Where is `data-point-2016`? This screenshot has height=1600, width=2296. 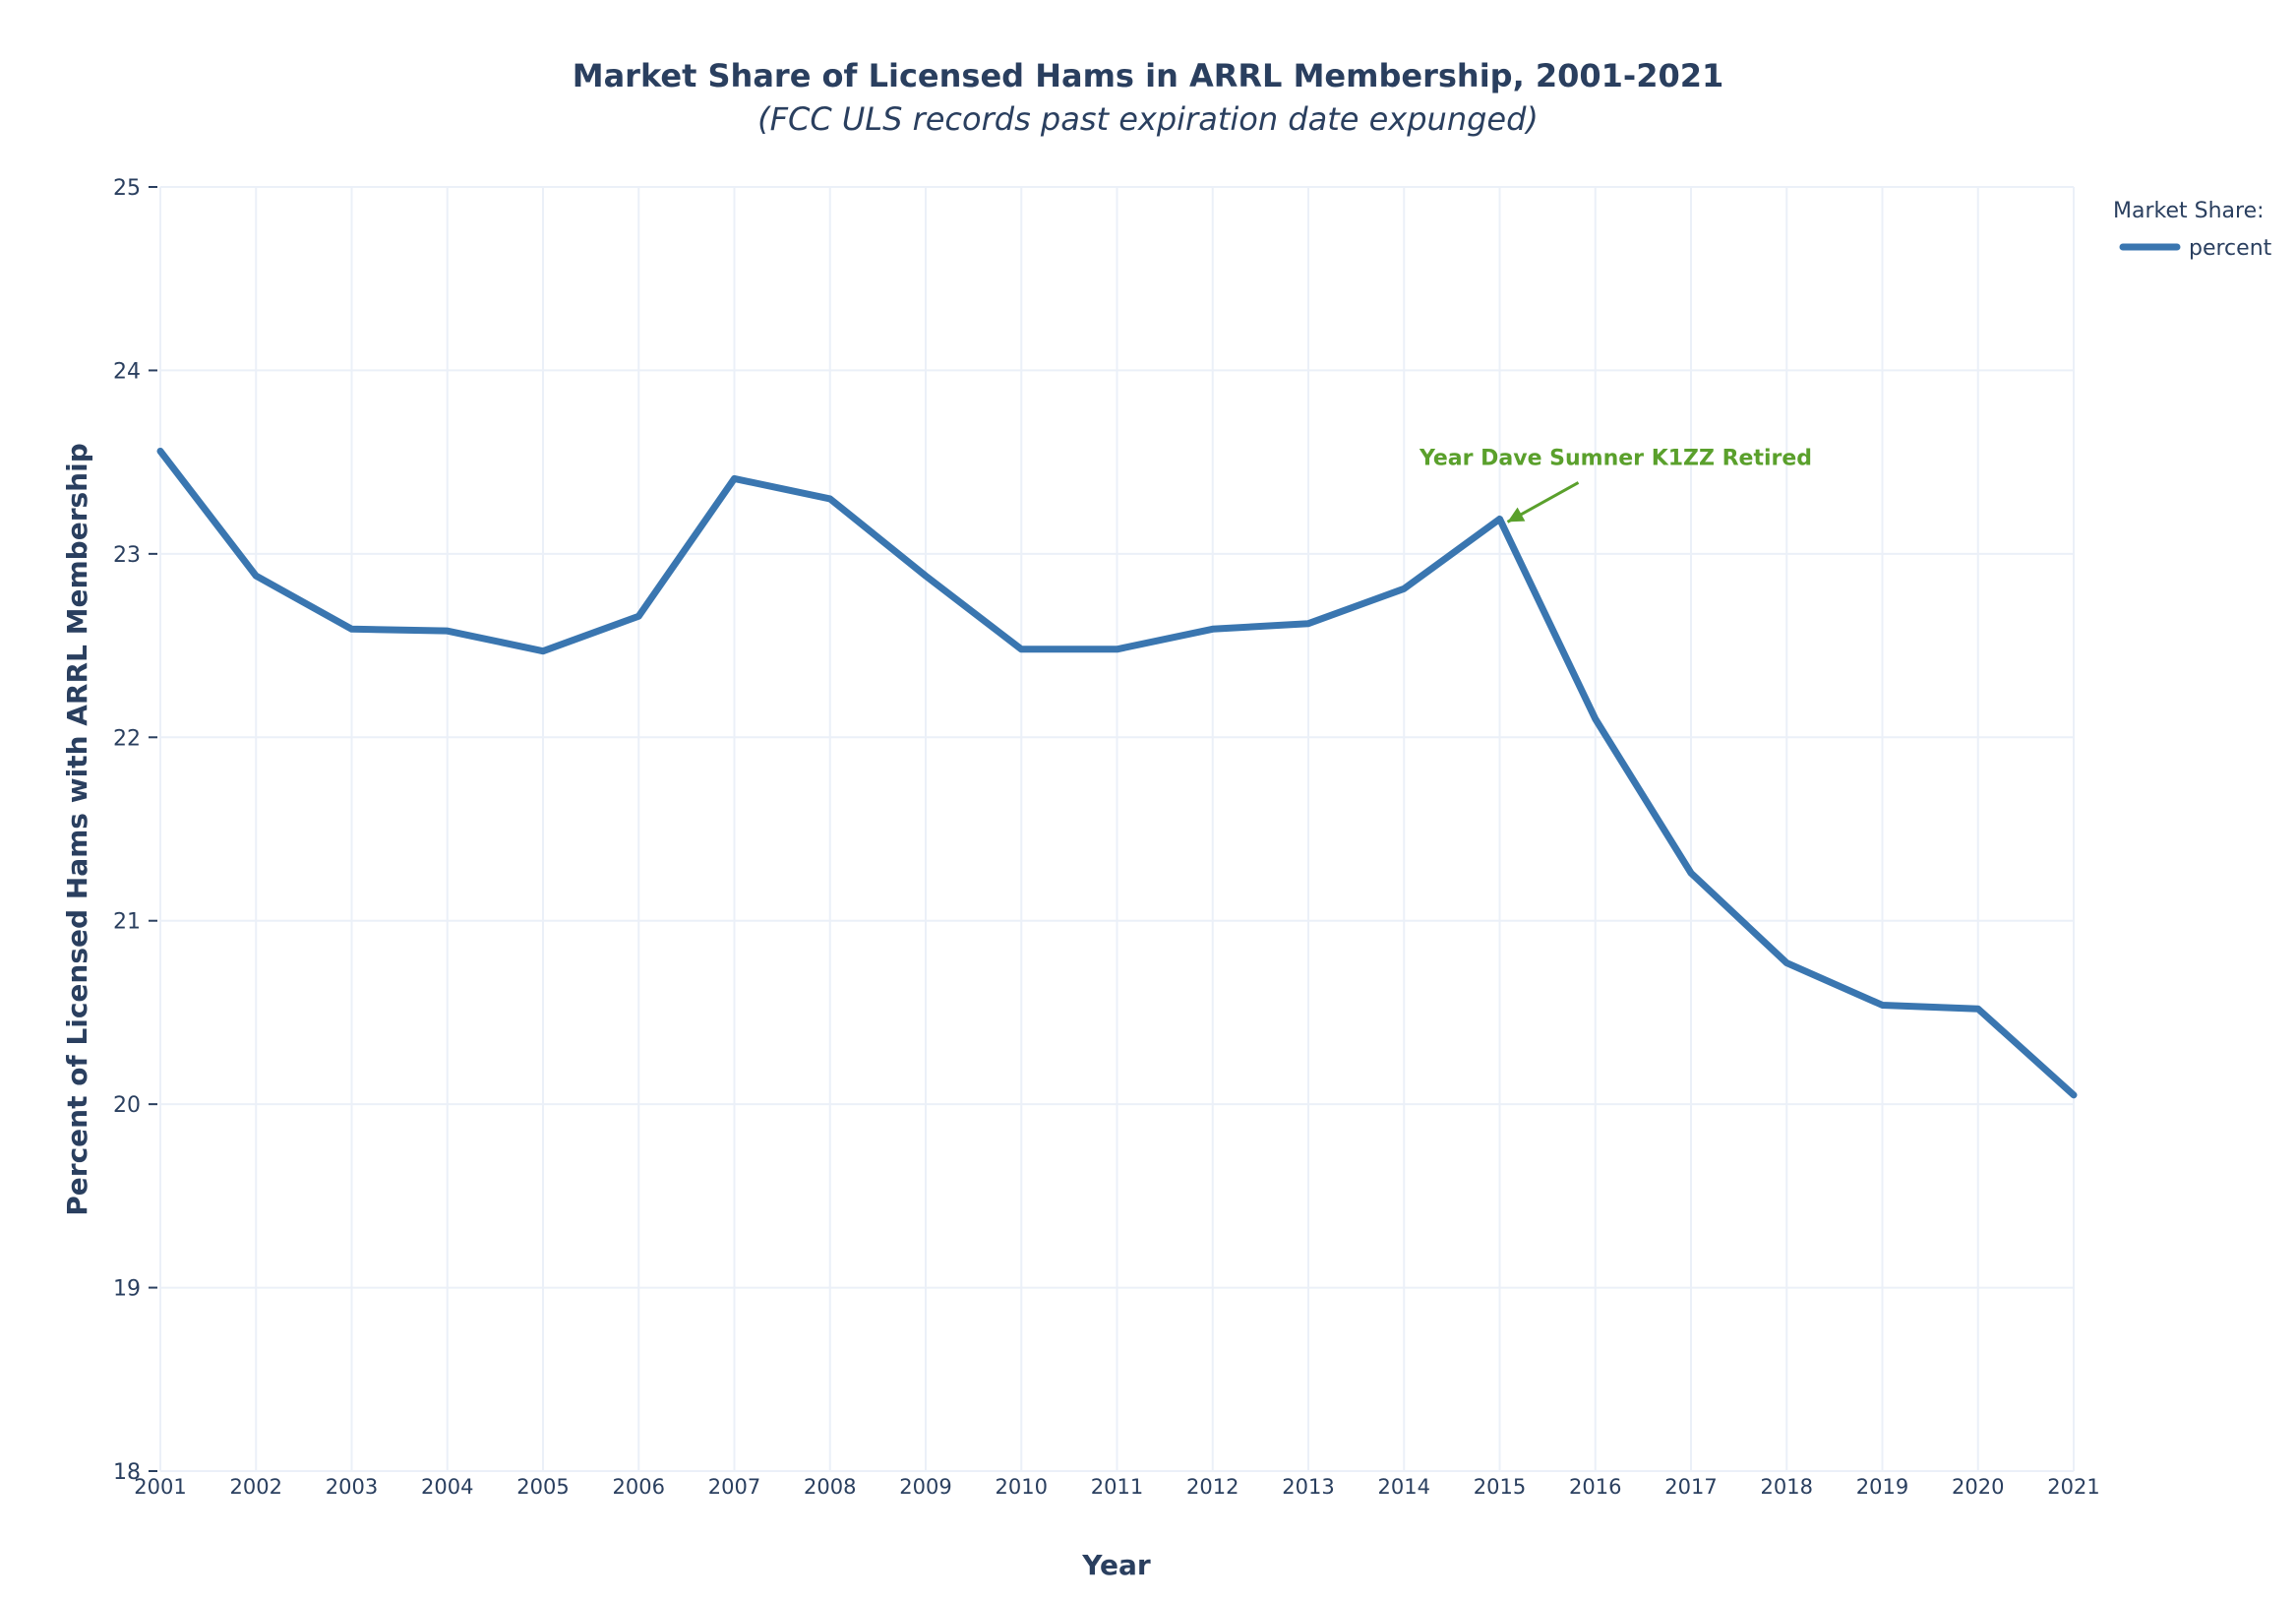 data-point-2016 is located at coordinates (1596, 719).